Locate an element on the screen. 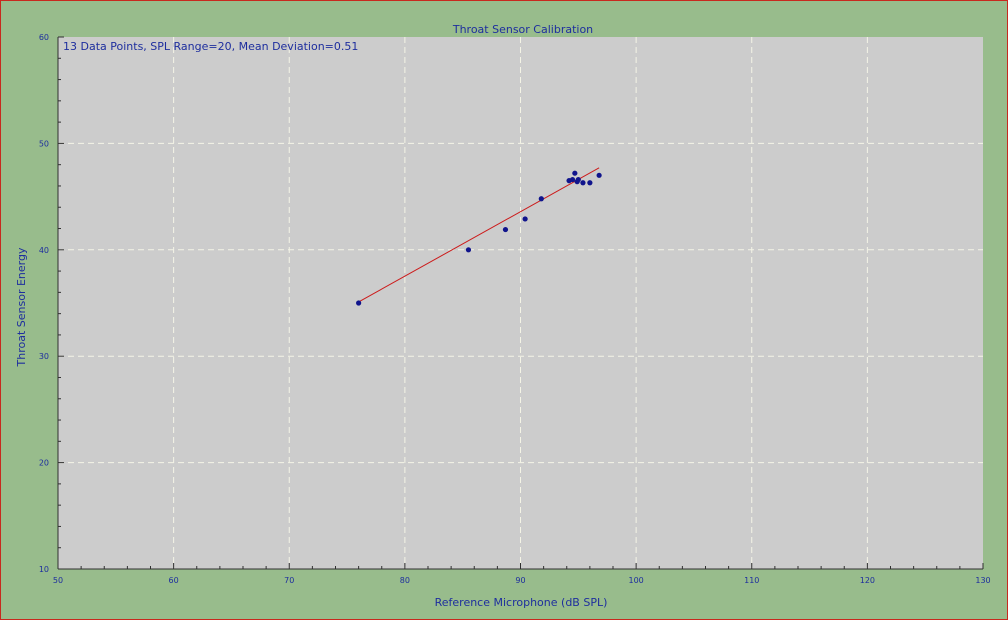 This screenshot has width=1008, height=620. y-axis-label: Throat Sensor Energy is located at coordinates (21, 307).